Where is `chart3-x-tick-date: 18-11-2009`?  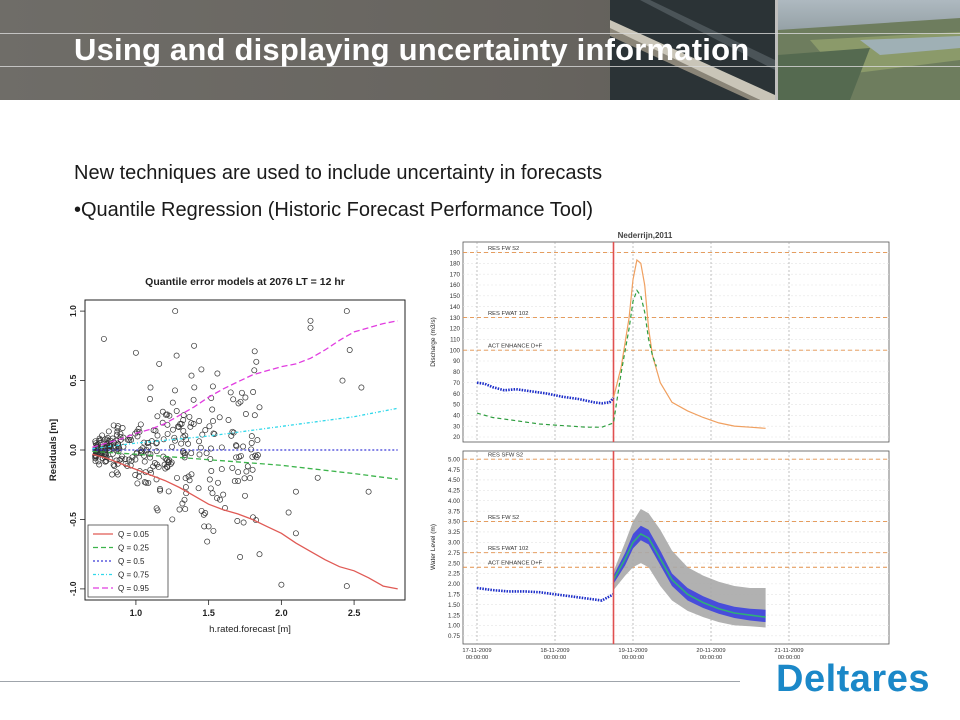 chart3-x-tick-date: 18-11-2009 is located at coordinates (554, 651).